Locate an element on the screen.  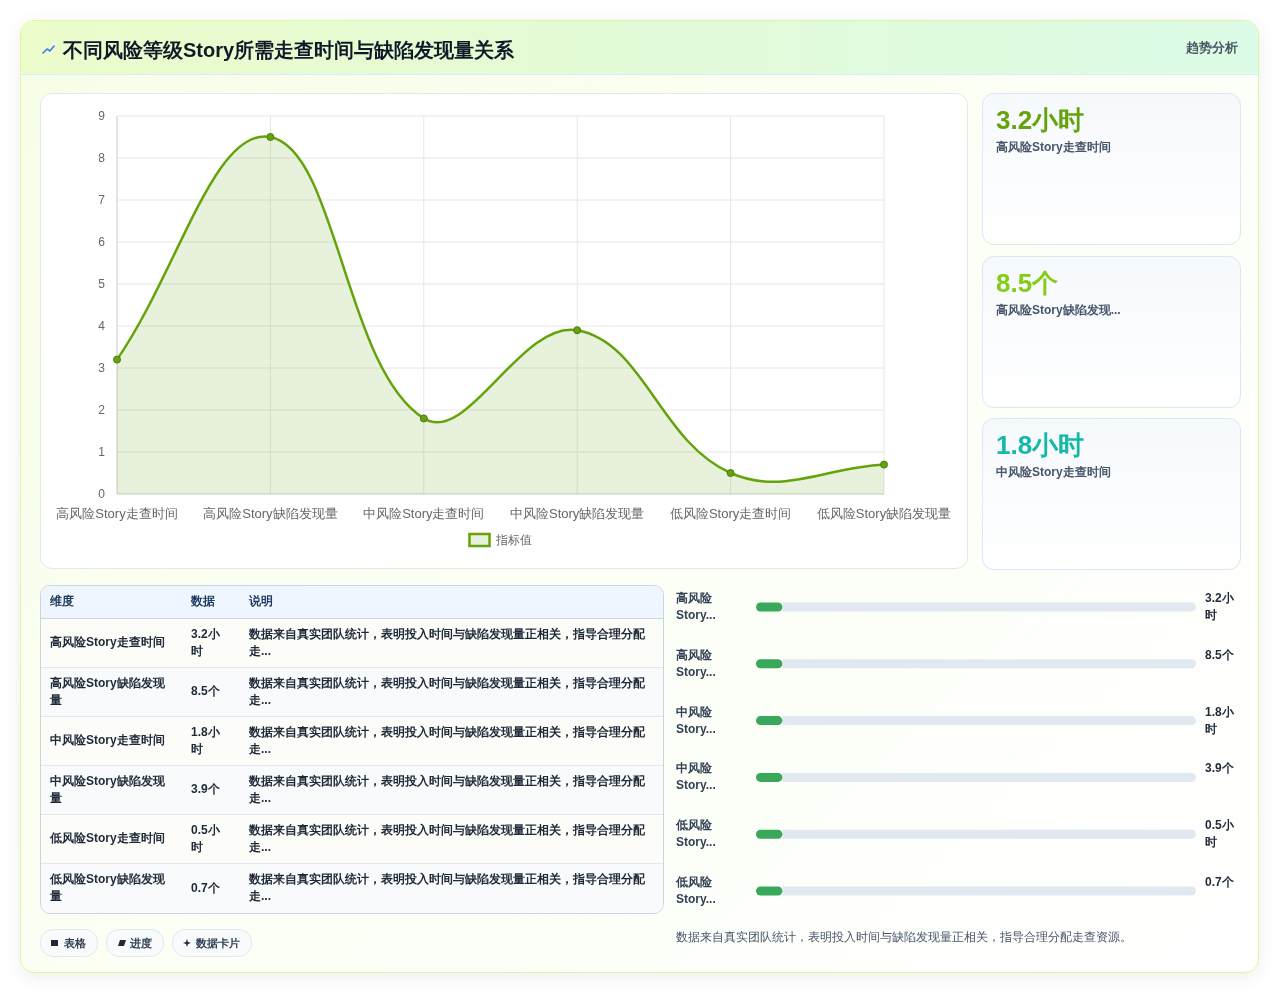
y-tick-label: 5 is located at coordinates (102, 284).